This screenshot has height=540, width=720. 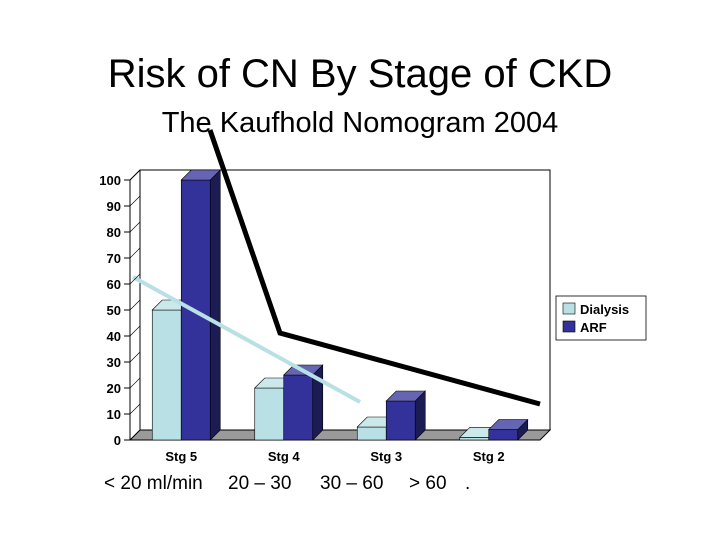 What do you see at coordinates (428, 483) in the screenshot?
I see `gfr-label: > 60` at bounding box center [428, 483].